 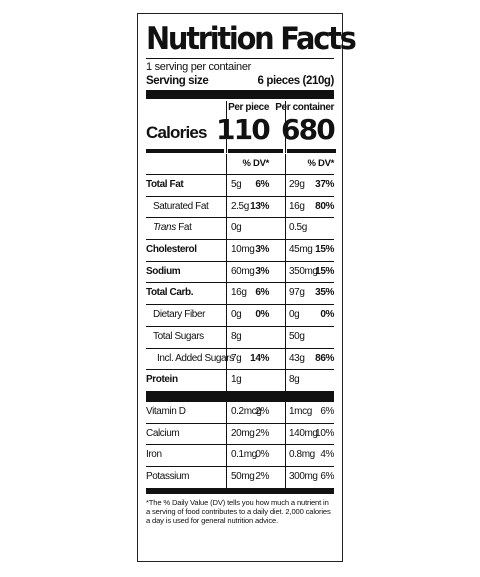 What do you see at coordinates (324, 250) in the screenshot?
I see `dv-per-container: 15%` at bounding box center [324, 250].